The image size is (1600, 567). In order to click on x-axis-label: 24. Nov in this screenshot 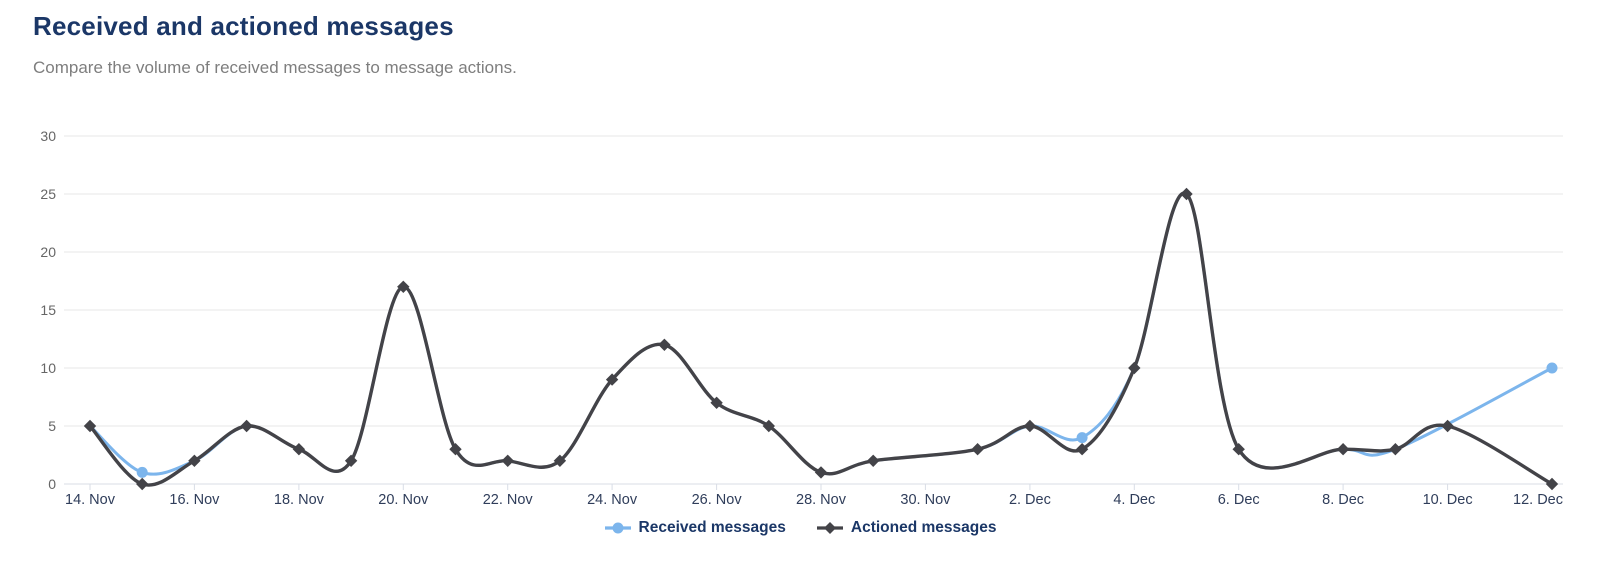, I will do `click(612, 500)`.